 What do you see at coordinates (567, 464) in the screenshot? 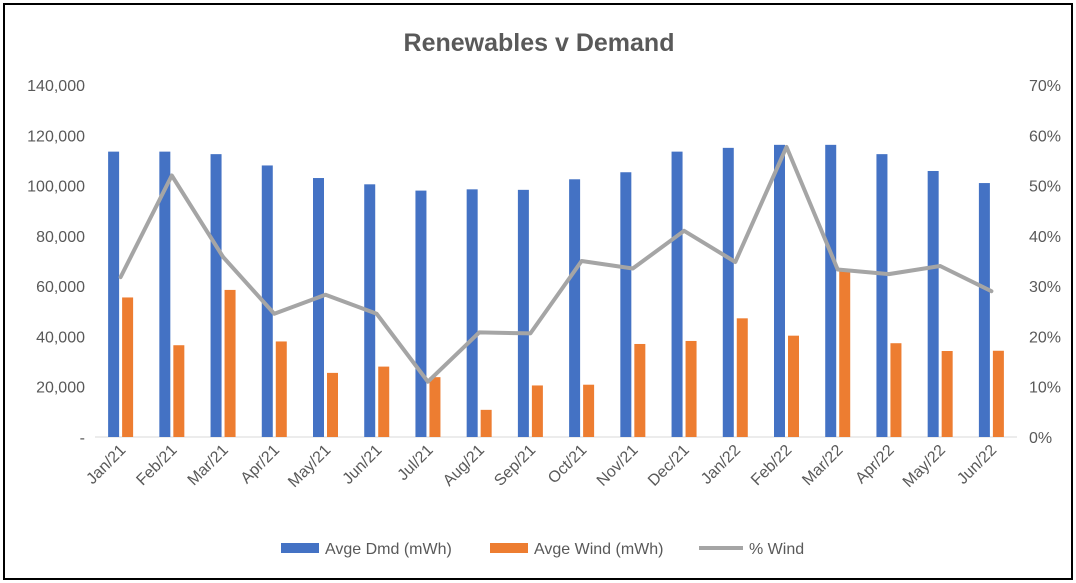
I see `x-tick-label: Oct/21` at bounding box center [567, 464].